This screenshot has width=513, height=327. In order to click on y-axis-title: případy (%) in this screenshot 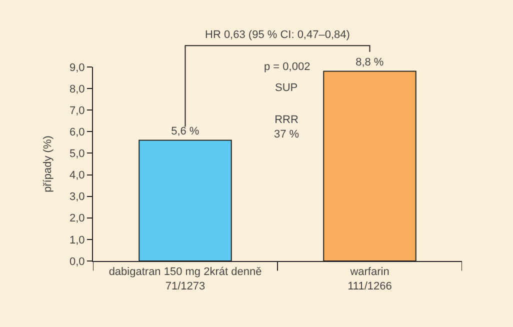, I will do `click(48, 164)`.